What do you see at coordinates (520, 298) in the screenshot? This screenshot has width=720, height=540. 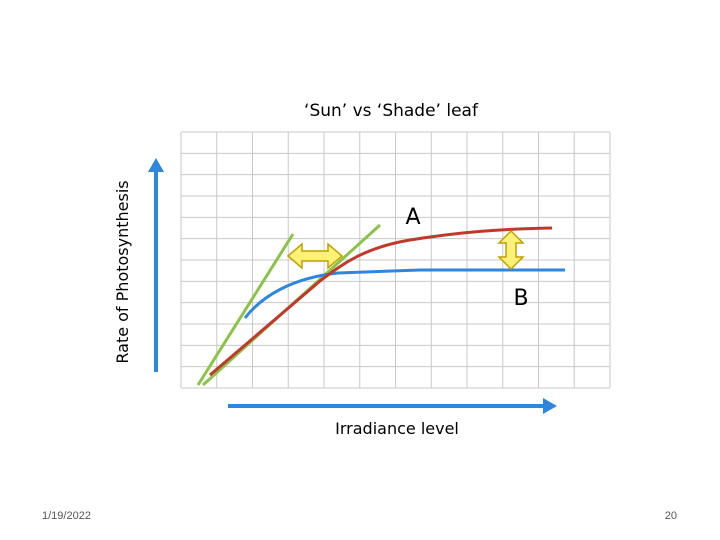 I see `series-label-B: B` at bounding box center [520, 298].